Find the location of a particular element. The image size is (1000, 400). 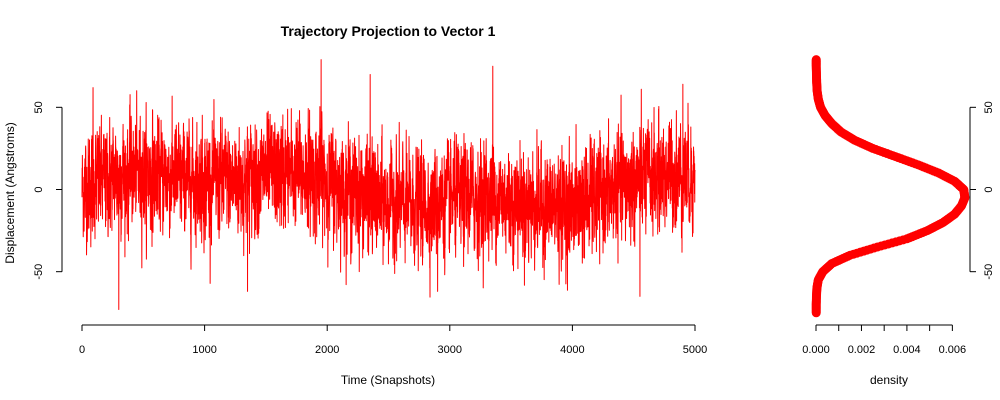

x-tick-label: 3000 is located at coordinates (450, 350).